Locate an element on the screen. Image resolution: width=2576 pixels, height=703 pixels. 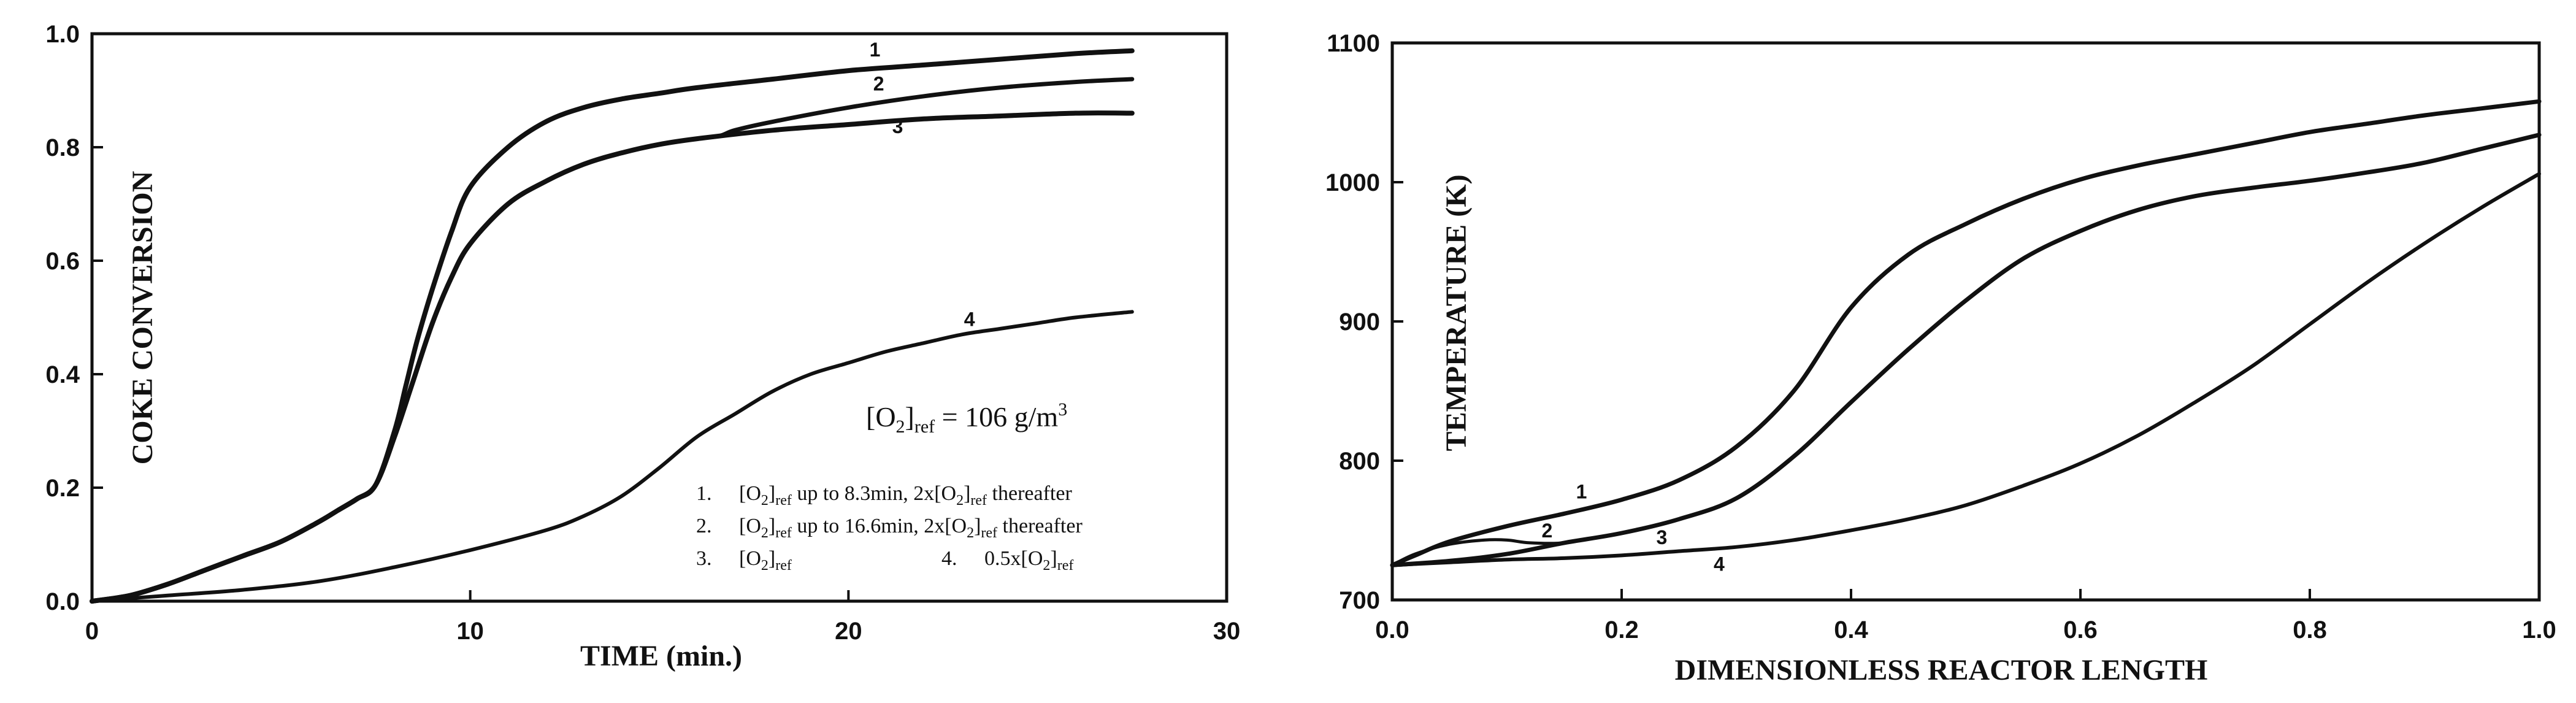
right-x-tick-label: 1.0 is located at coordinates (2539, 630).